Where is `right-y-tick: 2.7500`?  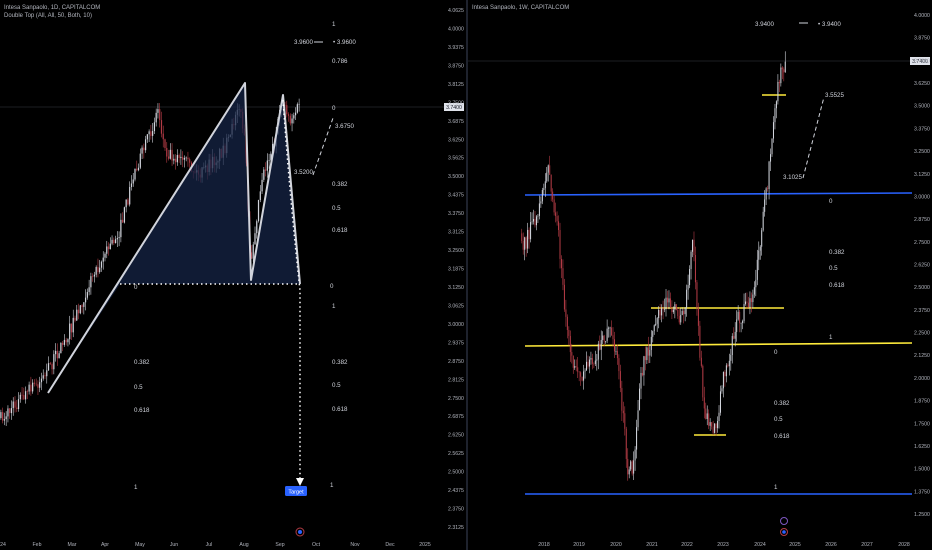
right-y-tick: 2.7500 is located at coordinates (922, 243).